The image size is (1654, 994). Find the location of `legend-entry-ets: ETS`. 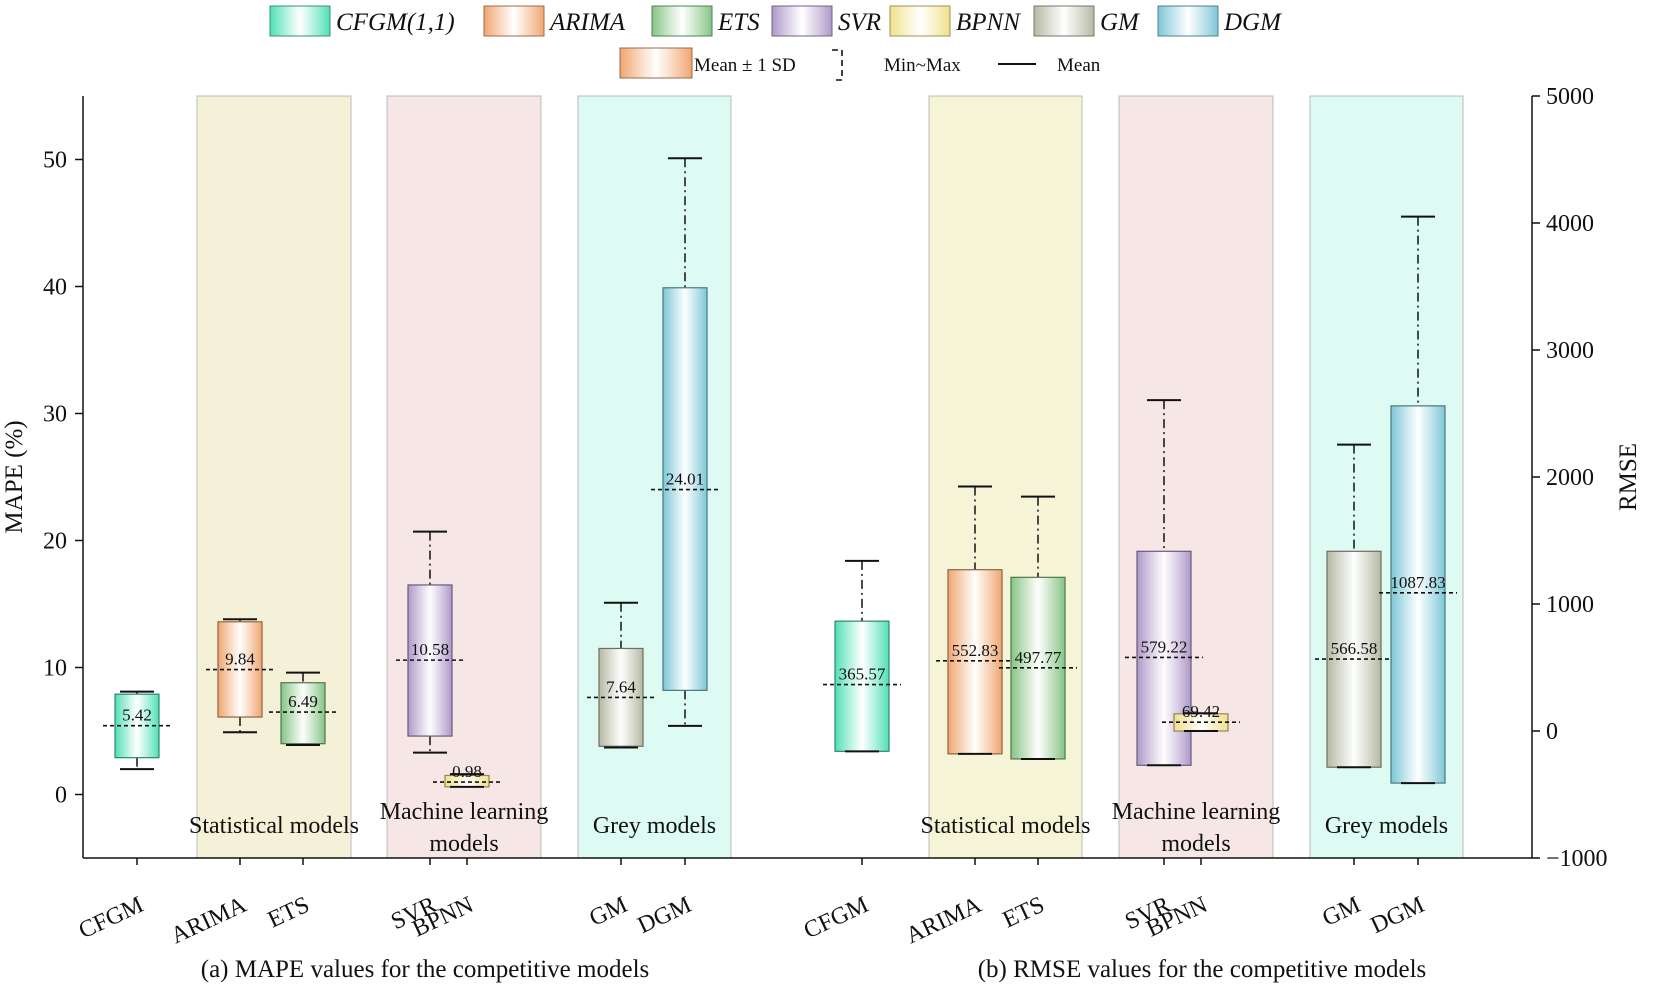

legend-entry-ets: ETS is located at coordinates (705, 21).